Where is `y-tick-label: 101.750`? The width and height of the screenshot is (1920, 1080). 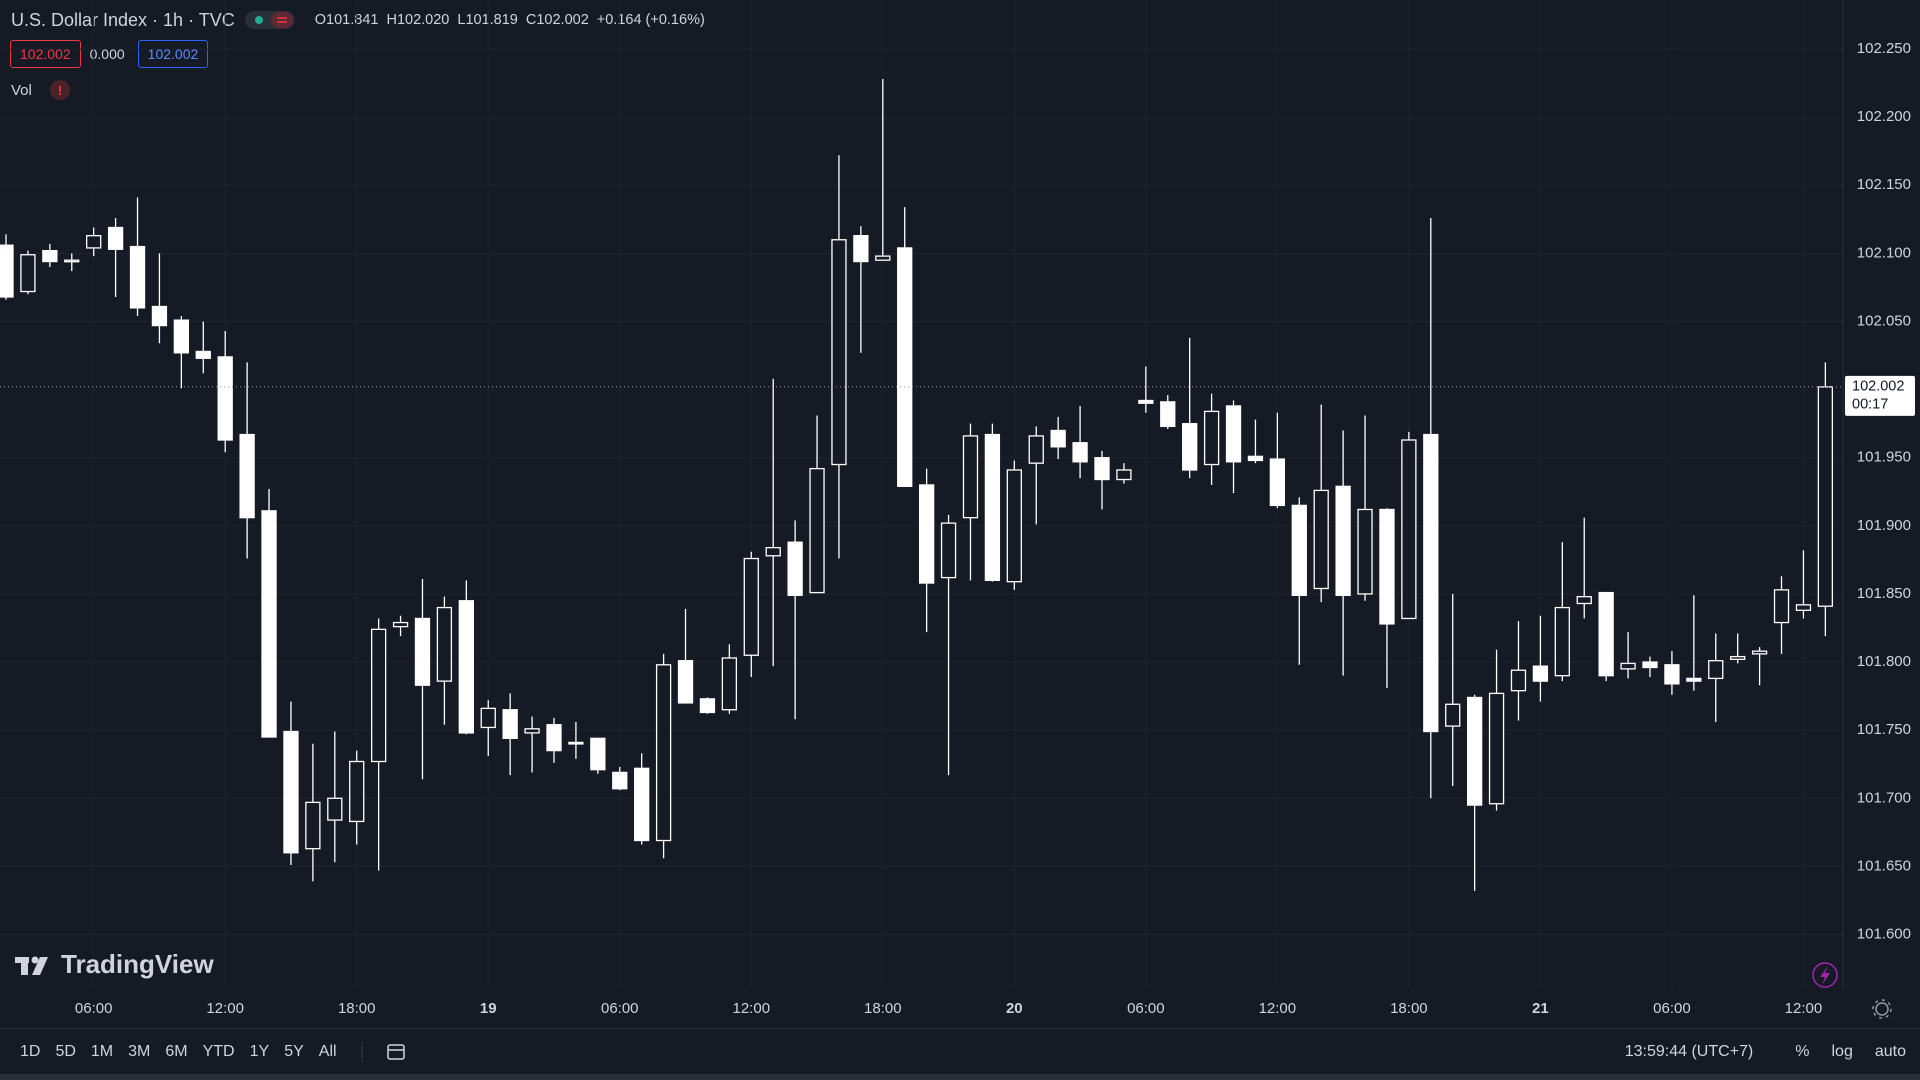
y-tick-label: 101.750 is located at coordinates (1884, 729).